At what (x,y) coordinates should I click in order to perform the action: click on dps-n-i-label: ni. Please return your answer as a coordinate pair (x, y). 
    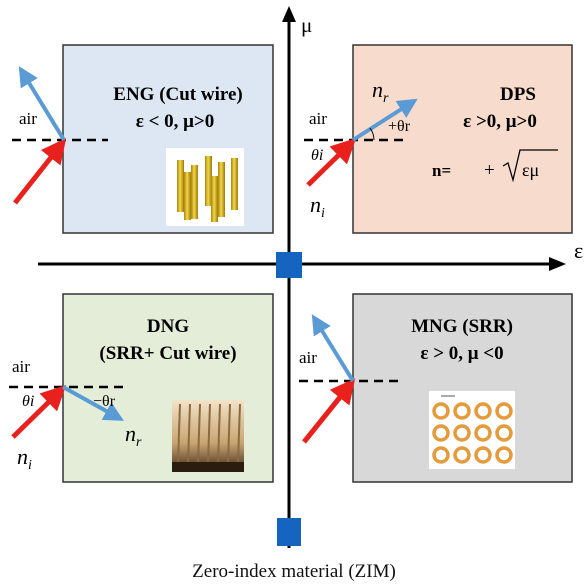
    Looking at the image, I should click on (317, 206).